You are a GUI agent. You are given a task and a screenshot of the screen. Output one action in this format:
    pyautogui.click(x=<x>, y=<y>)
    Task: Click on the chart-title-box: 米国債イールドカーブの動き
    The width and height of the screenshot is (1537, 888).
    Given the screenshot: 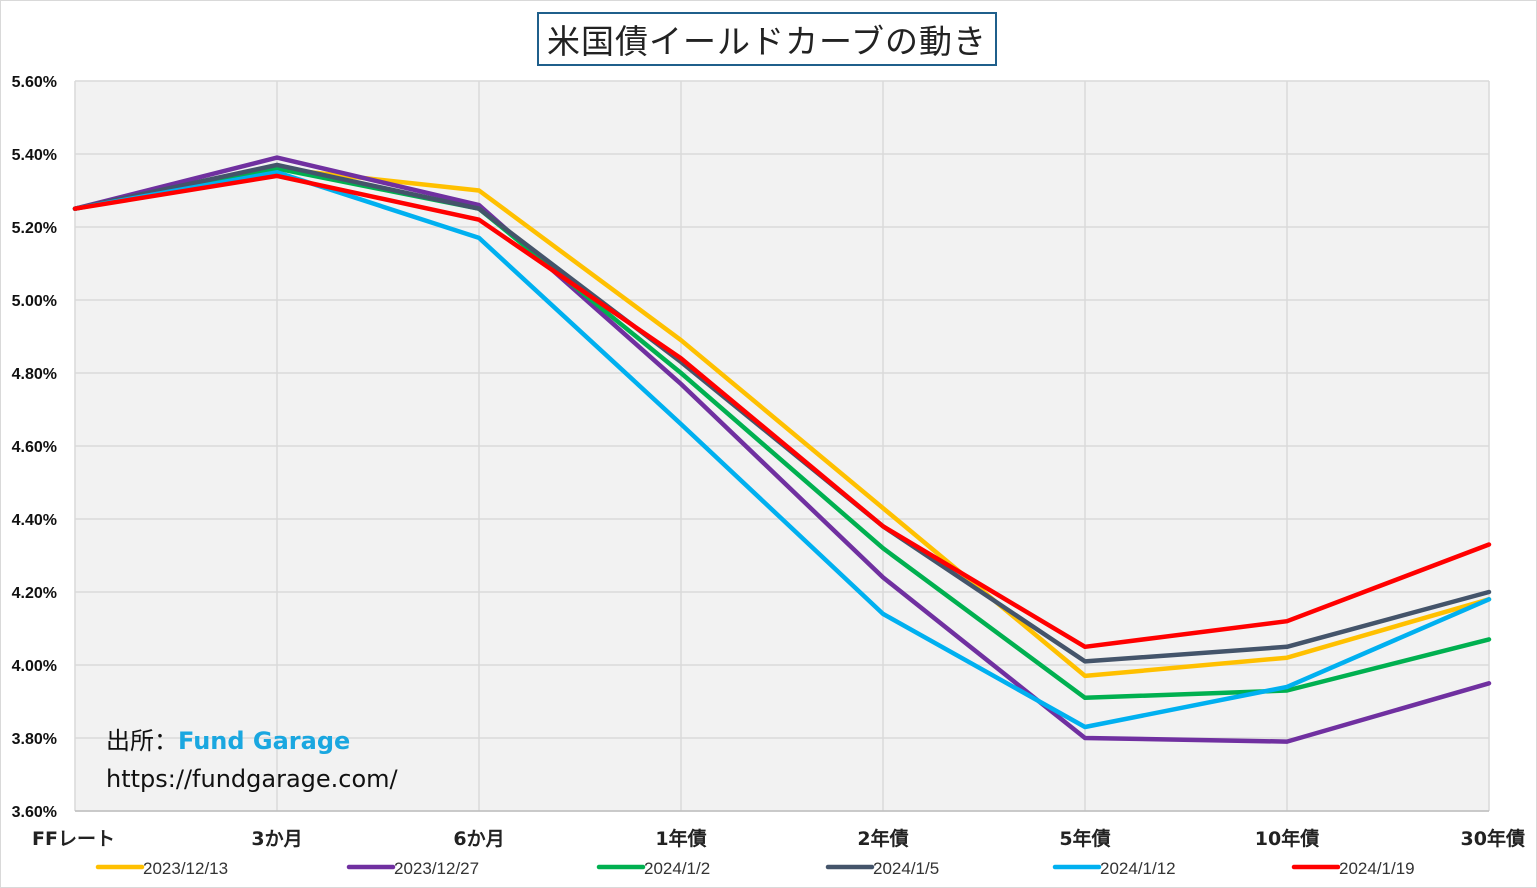 What is the action you would take?
    pyautogui.click(x=767, y=39)
    